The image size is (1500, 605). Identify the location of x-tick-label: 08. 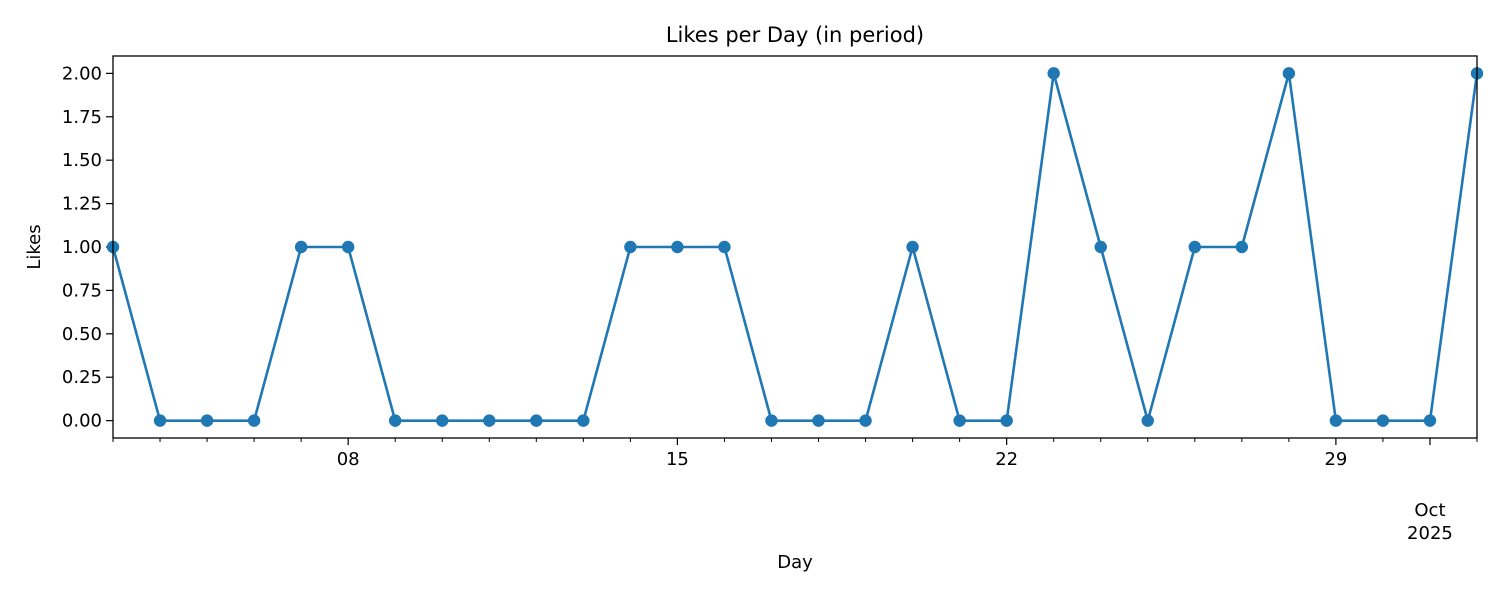
(348, 459).